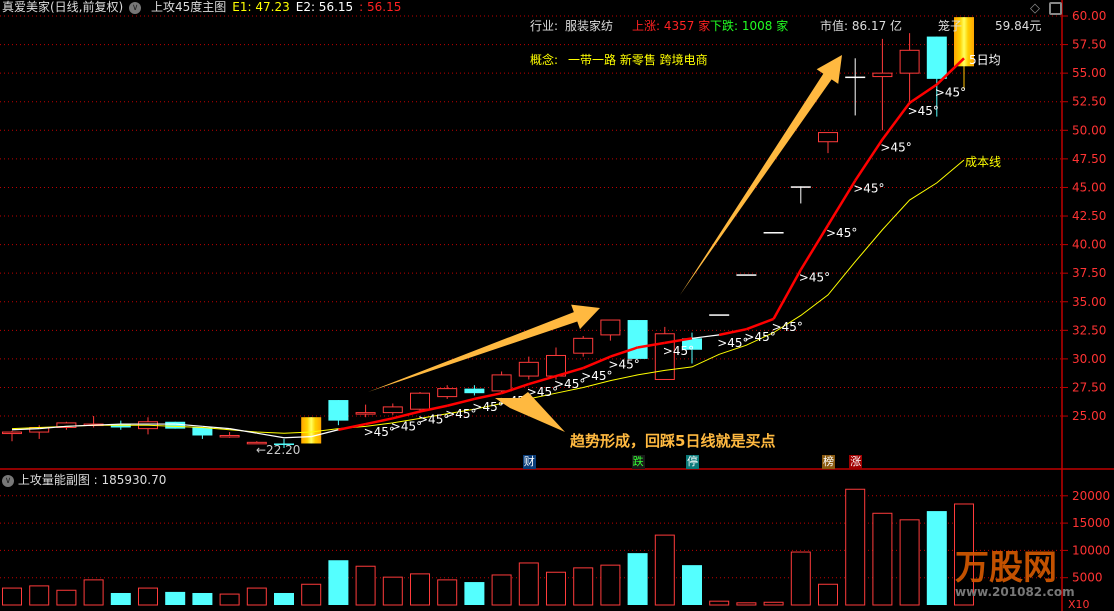 This screenshot has width=1114, height=611. I want to click on volume-tick-label: 10000, so click(1091, 550).